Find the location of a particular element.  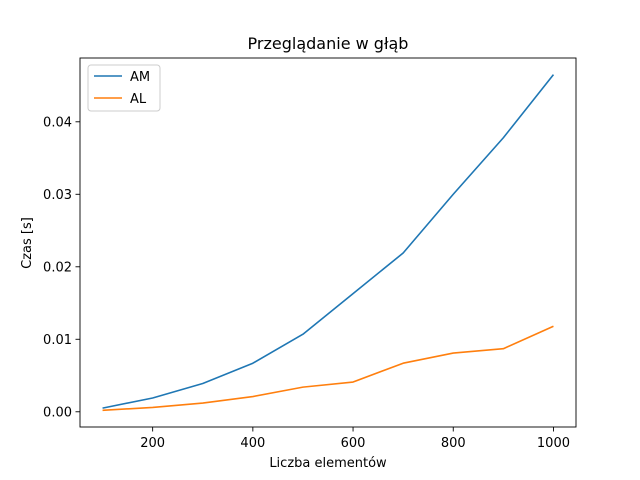

chart-title: Przeglądanie w głąb is located at coordinates (328, 43).